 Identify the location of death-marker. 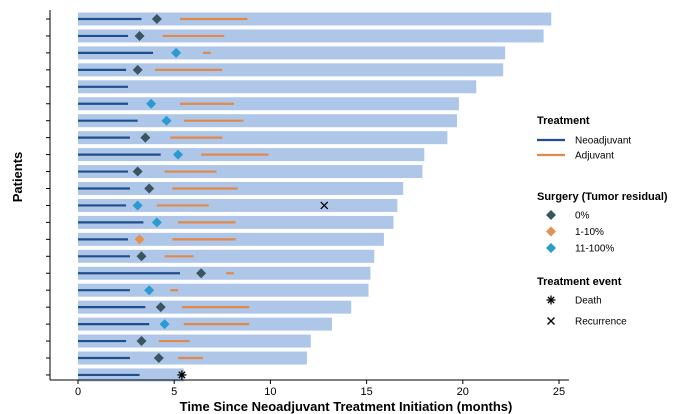
(182, 375).